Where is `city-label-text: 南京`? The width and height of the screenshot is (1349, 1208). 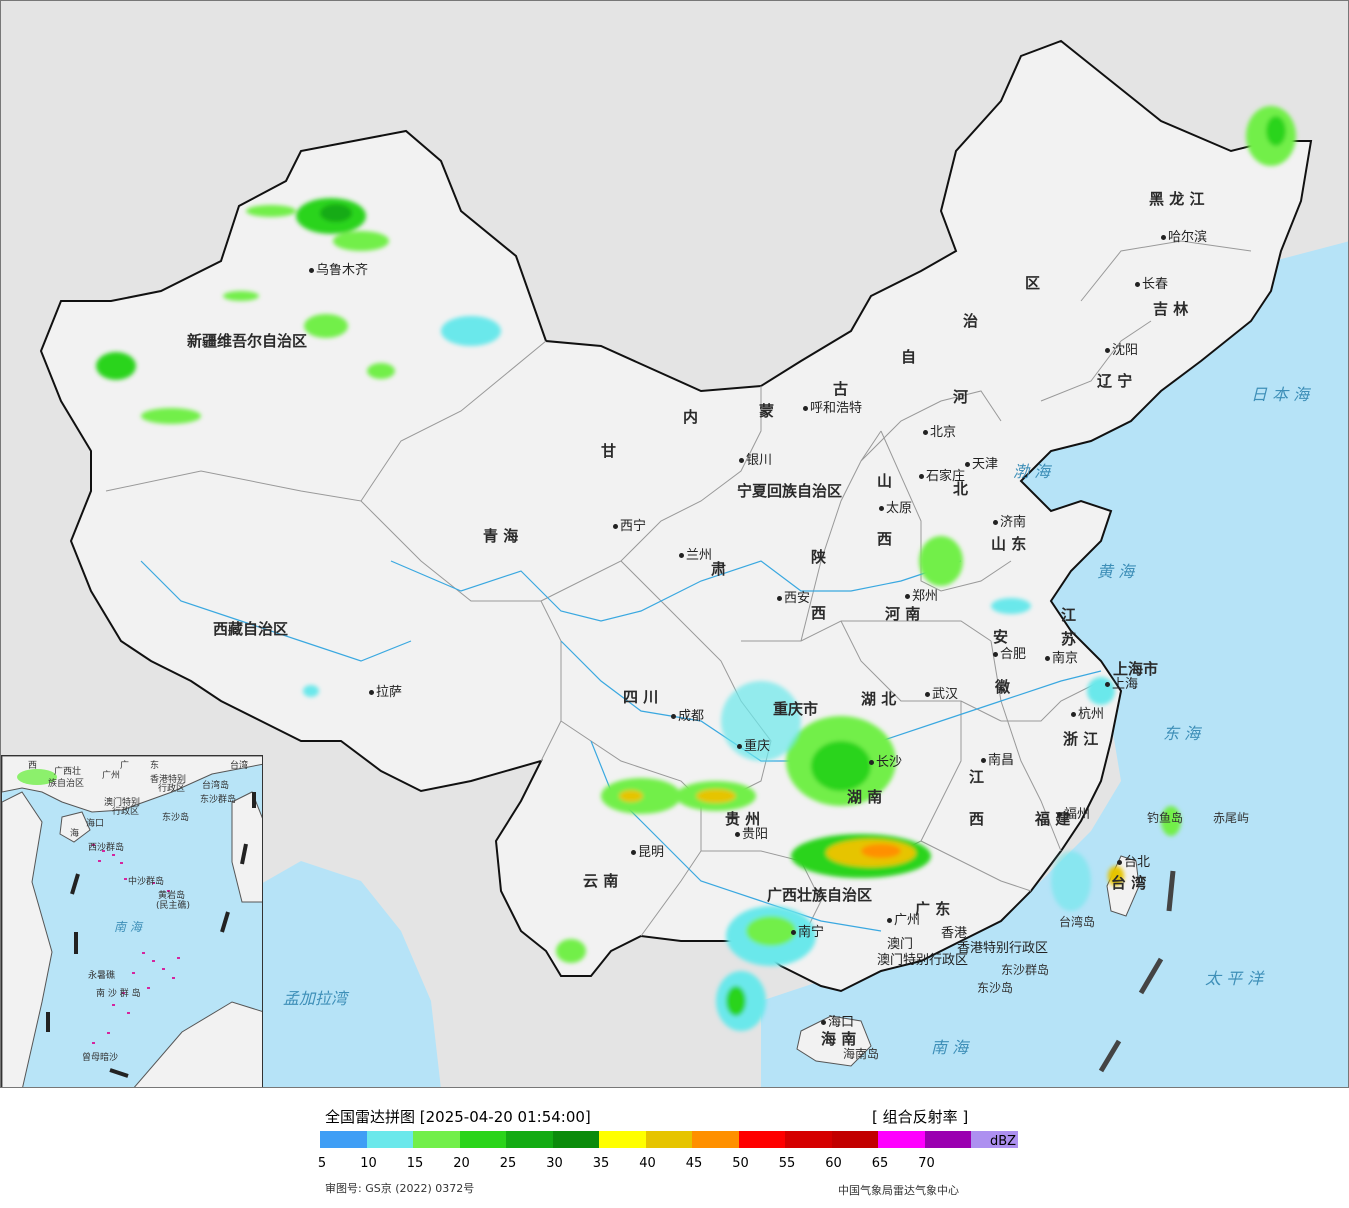 city-label-text: 南京 is located at coordinates (1065, 658).